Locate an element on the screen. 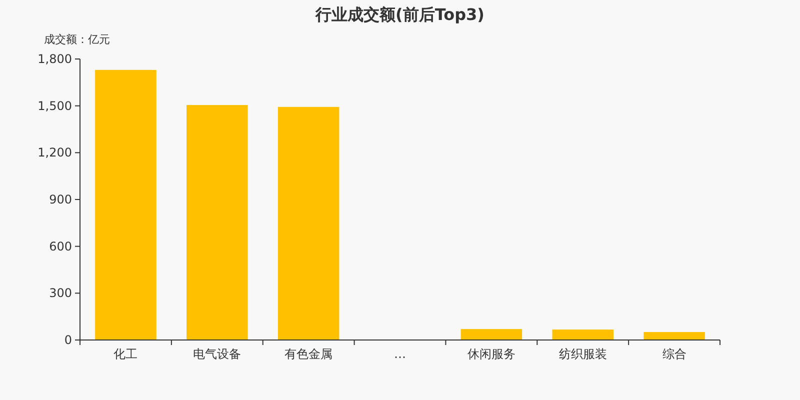 Image resolution: width=800 pixels, height=400 pixels. y-tick-label: 600 is located at coordinates (60, 246).